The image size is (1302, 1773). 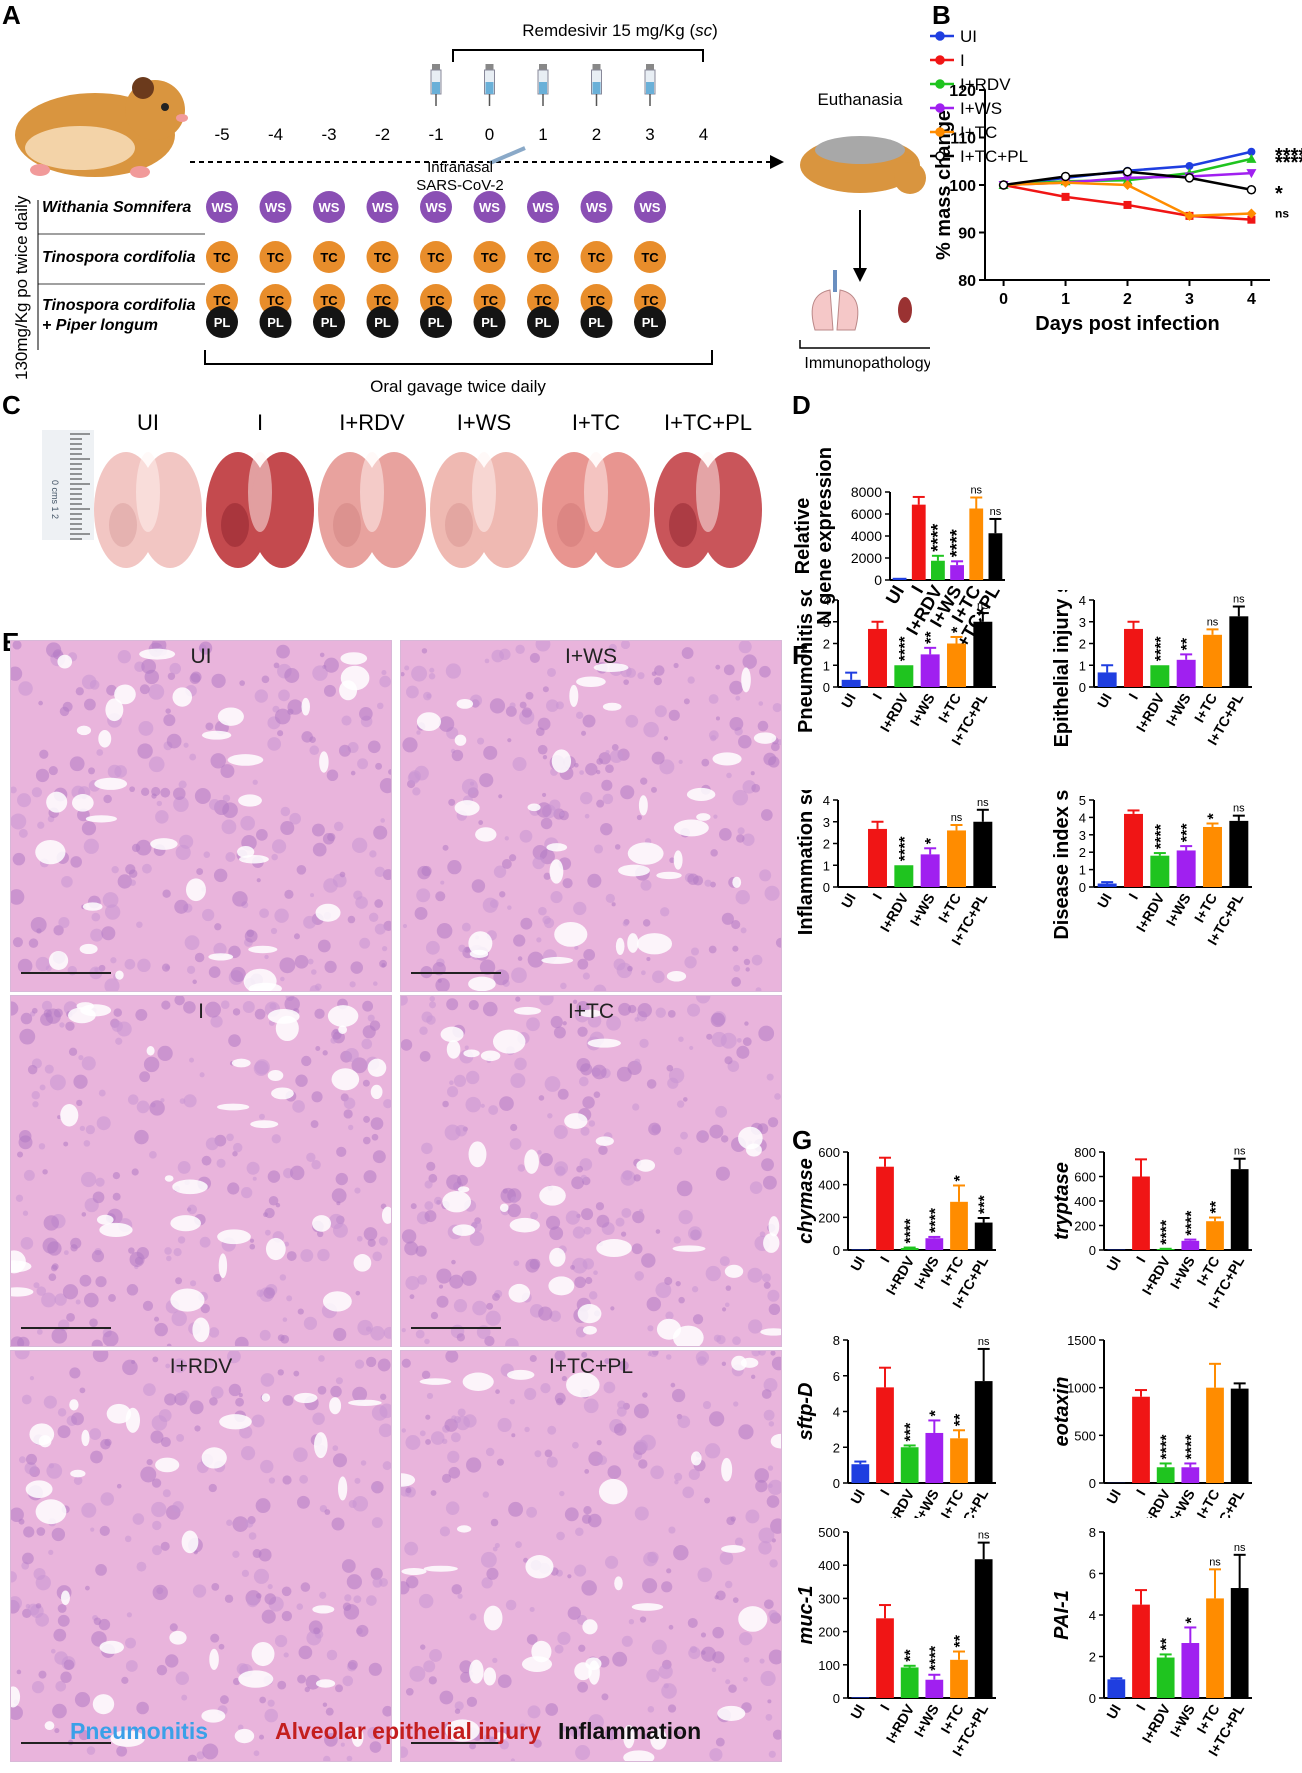 What do you see at coordinates (801, 405) in the screenshot?
I see `panel-label-d: D` at bounding box center [801, 405].